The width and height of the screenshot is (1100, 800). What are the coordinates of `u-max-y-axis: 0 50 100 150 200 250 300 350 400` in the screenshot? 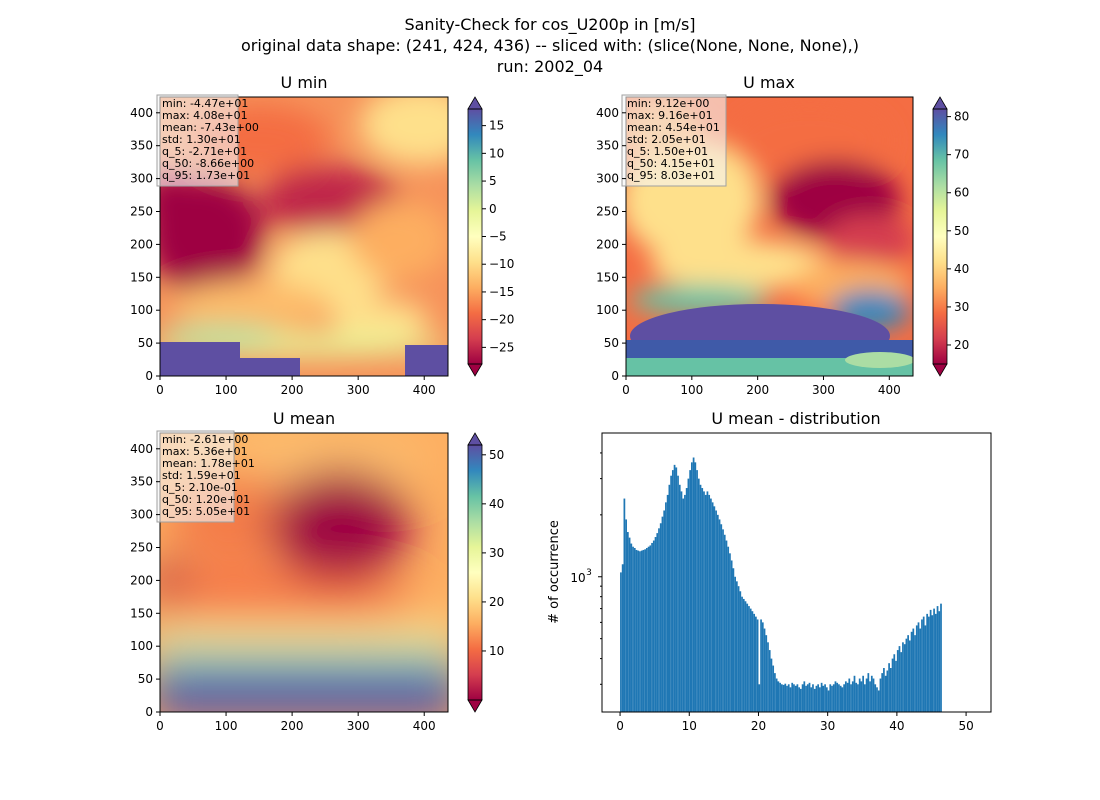 It's located at (611, 244).